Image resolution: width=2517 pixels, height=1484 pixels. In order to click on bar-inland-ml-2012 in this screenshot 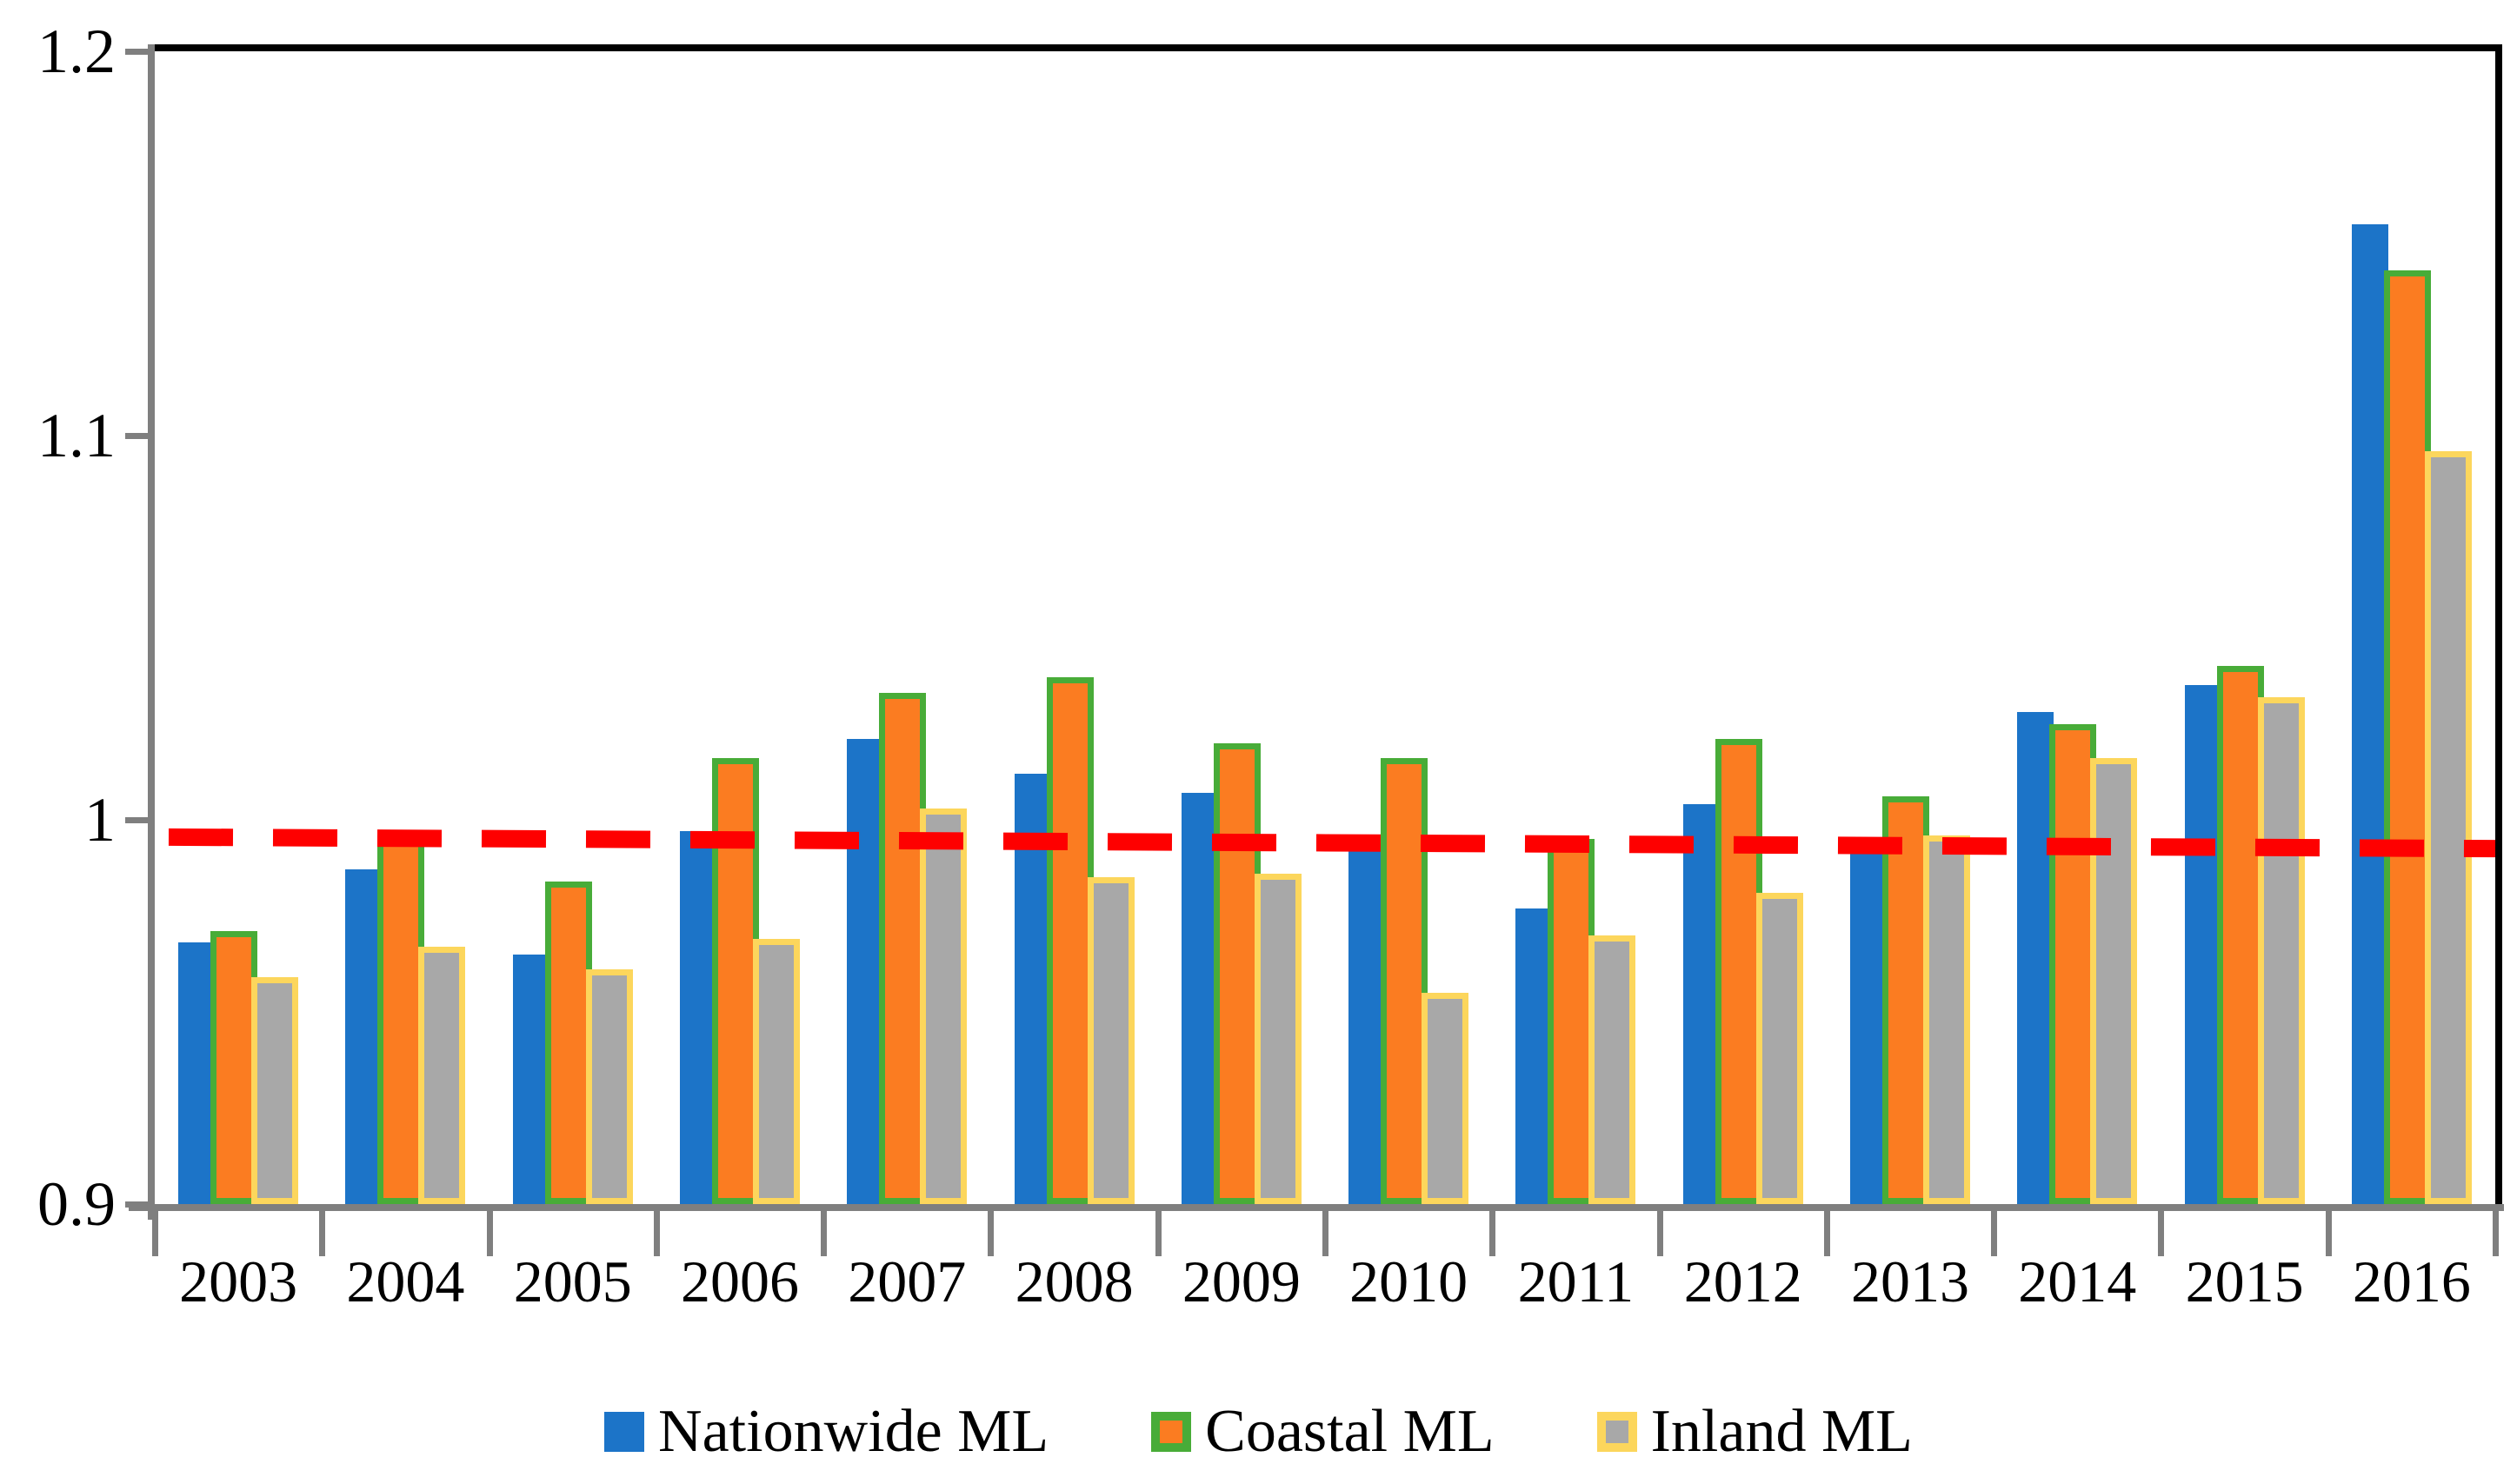, I will do `click(1779, 1048)`.